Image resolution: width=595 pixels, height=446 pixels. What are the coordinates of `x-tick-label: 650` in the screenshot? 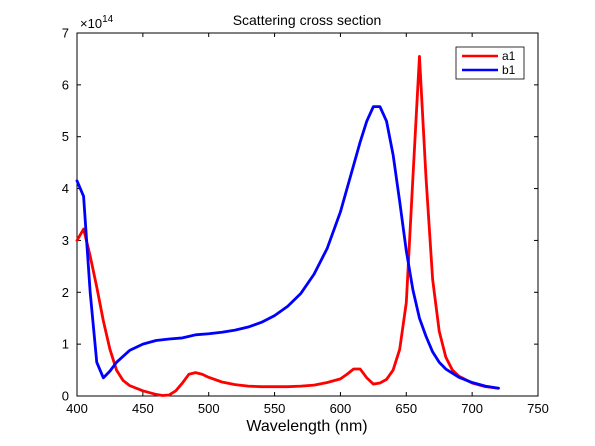 It's located at (406, 408).